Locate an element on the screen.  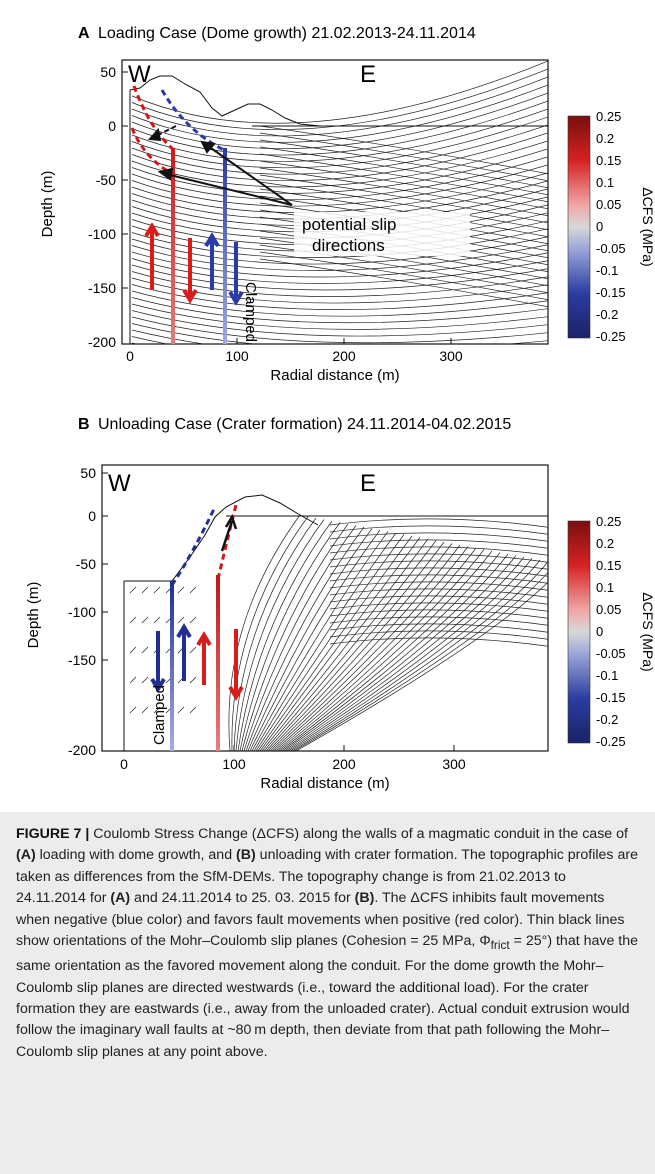
panel-a-red-fault is located at coordinates (173, 246).